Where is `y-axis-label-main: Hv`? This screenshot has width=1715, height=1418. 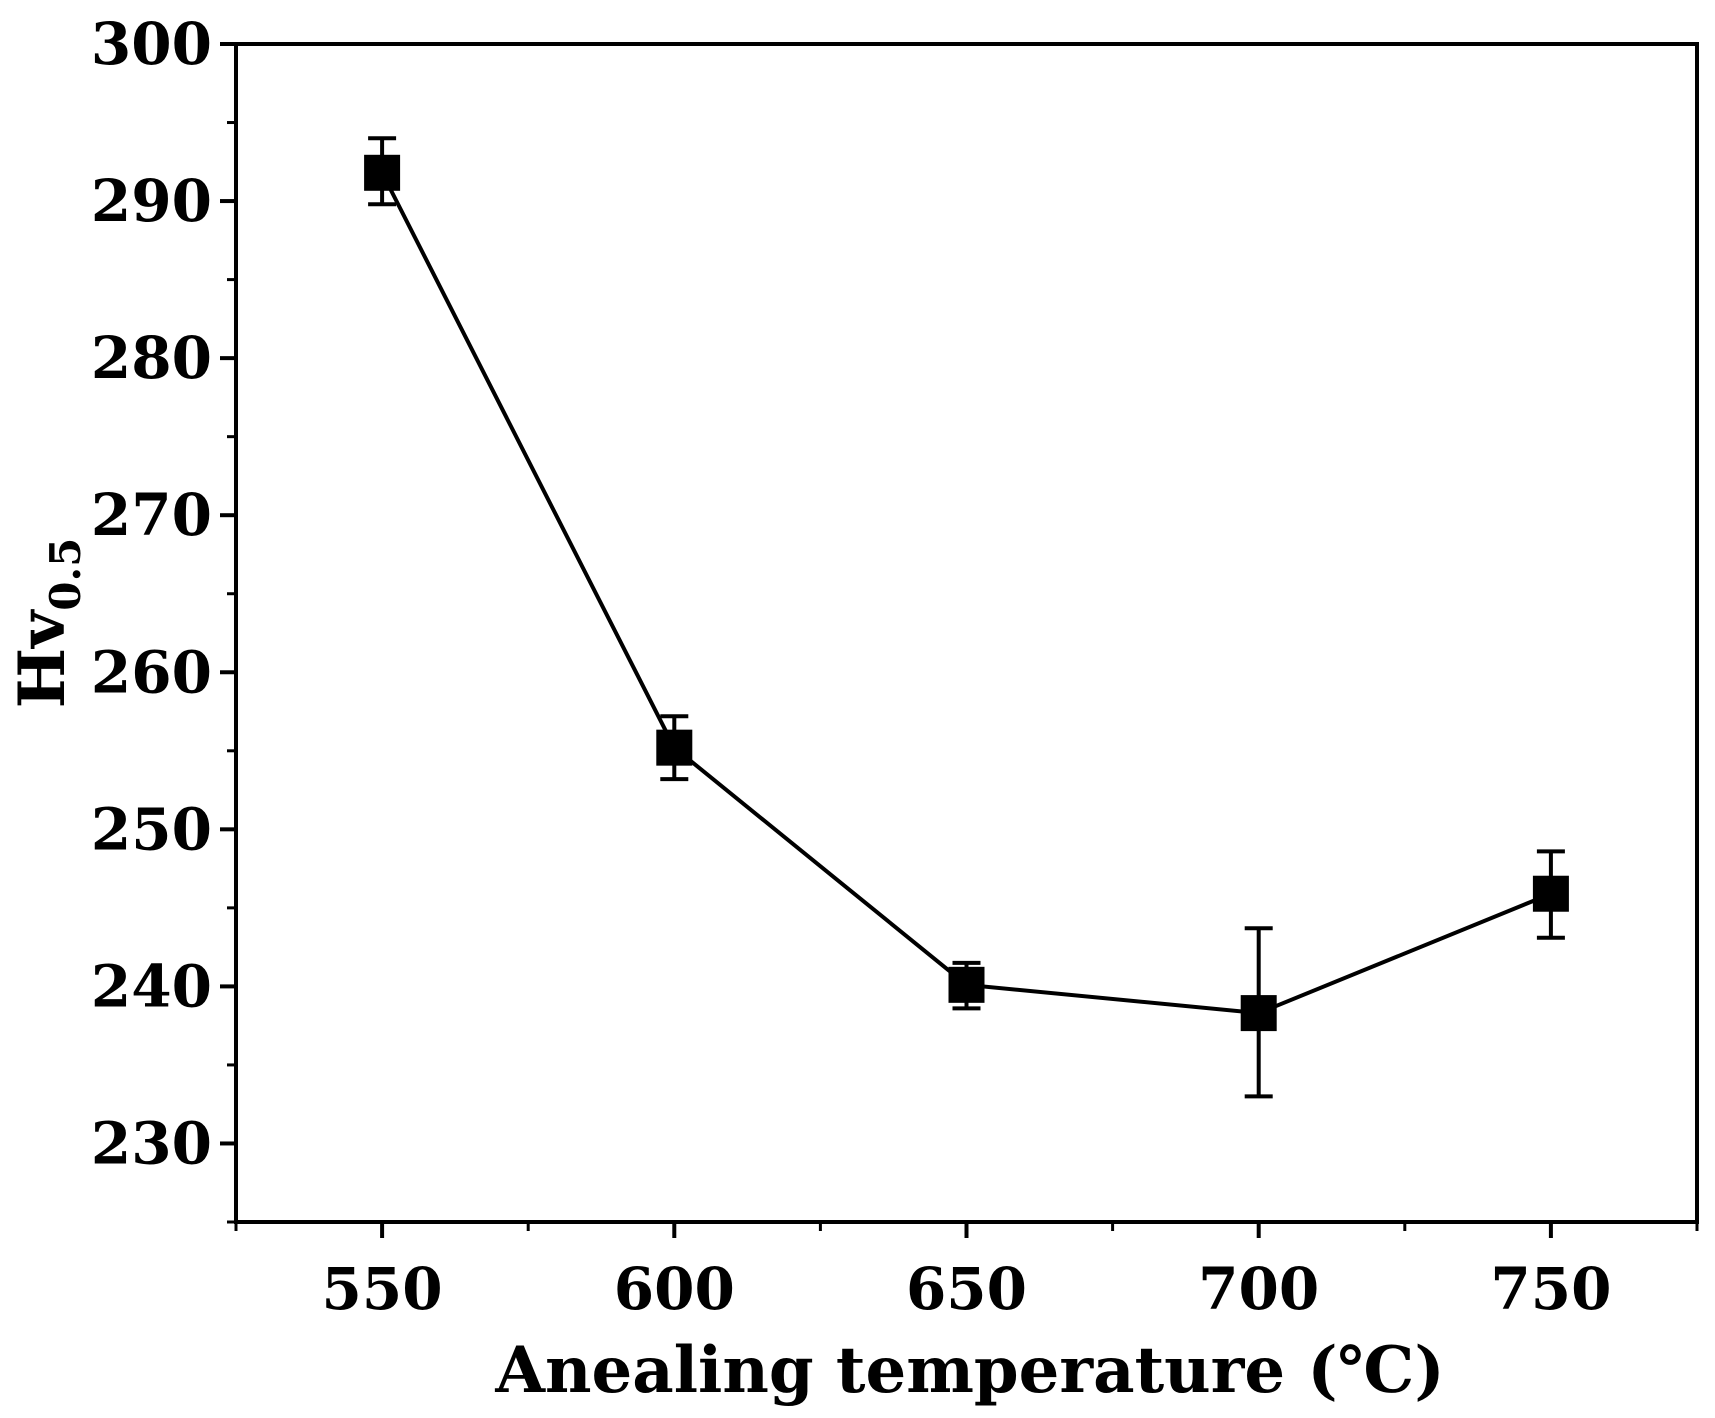
y-axis-label-main: Hv is located at coordinates (42, 658).